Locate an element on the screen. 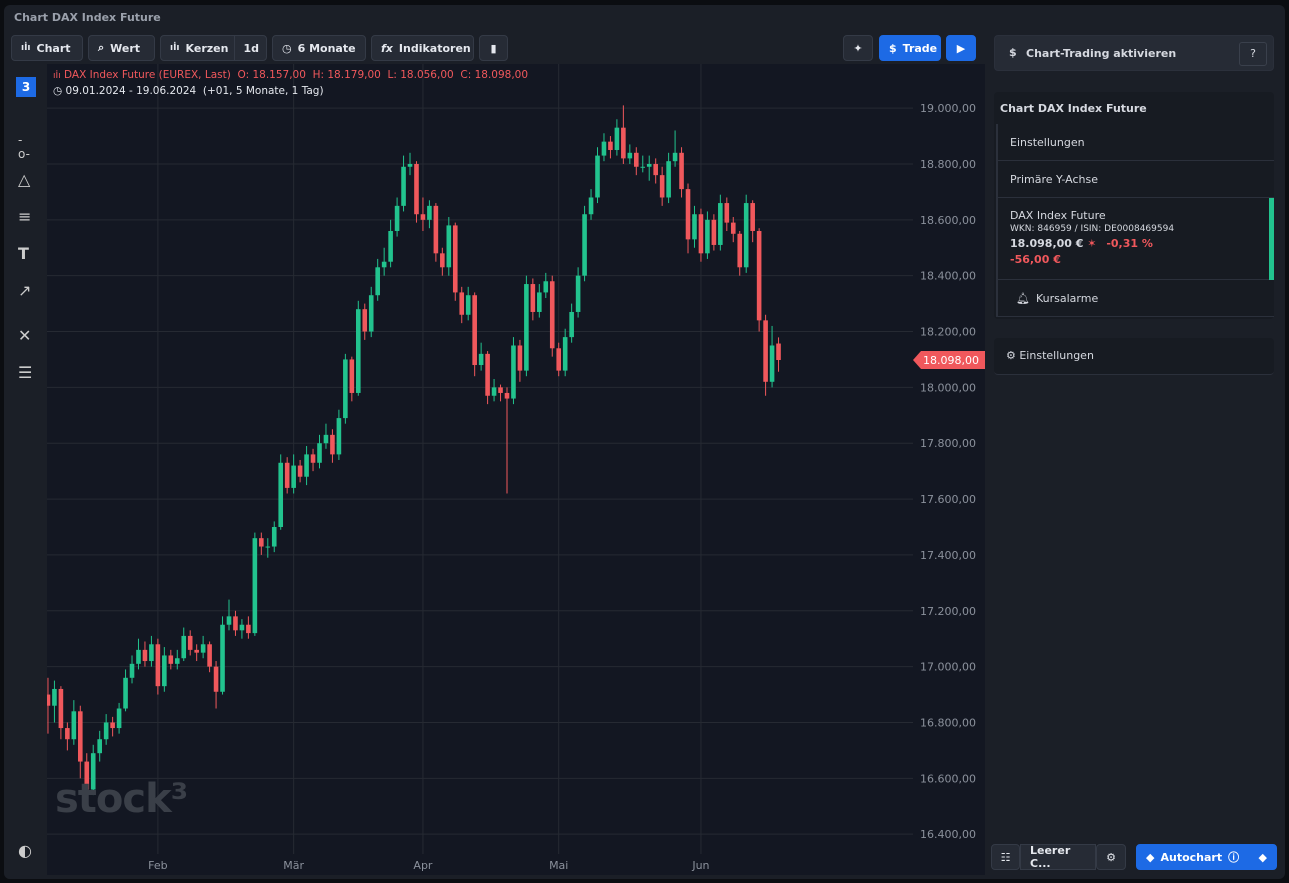  status-bar is located at coordinates (1271, 239).